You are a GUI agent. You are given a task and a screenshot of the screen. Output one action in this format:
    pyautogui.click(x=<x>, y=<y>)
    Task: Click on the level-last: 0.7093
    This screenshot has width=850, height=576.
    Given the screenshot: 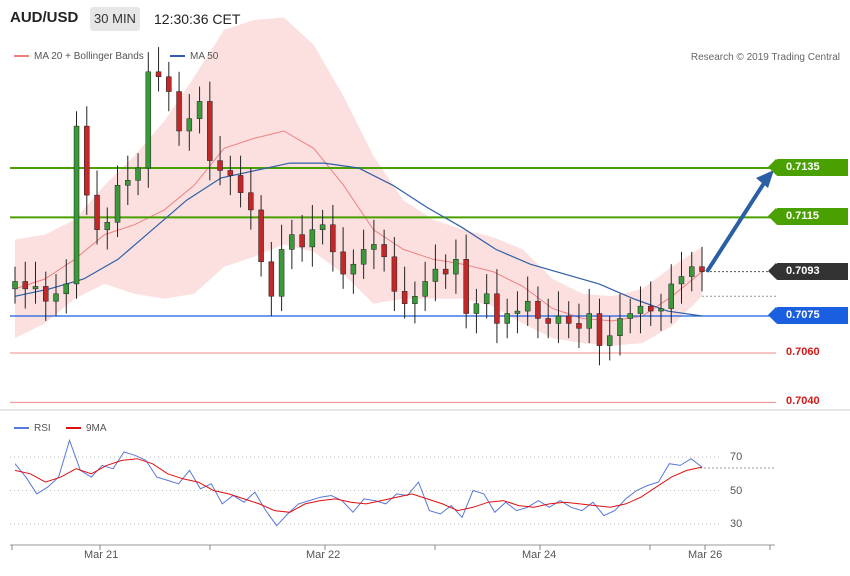 What is the action you would take?
    pyautogui.click(x=808, y=271)
    